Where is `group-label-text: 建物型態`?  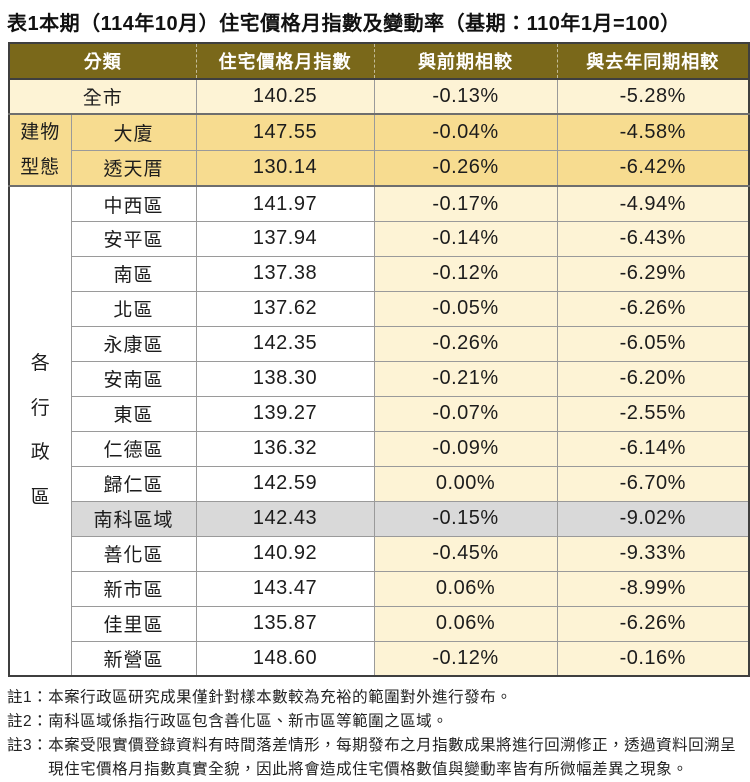
group-label-text: 建物型態 is located at coordinates (40, 150).